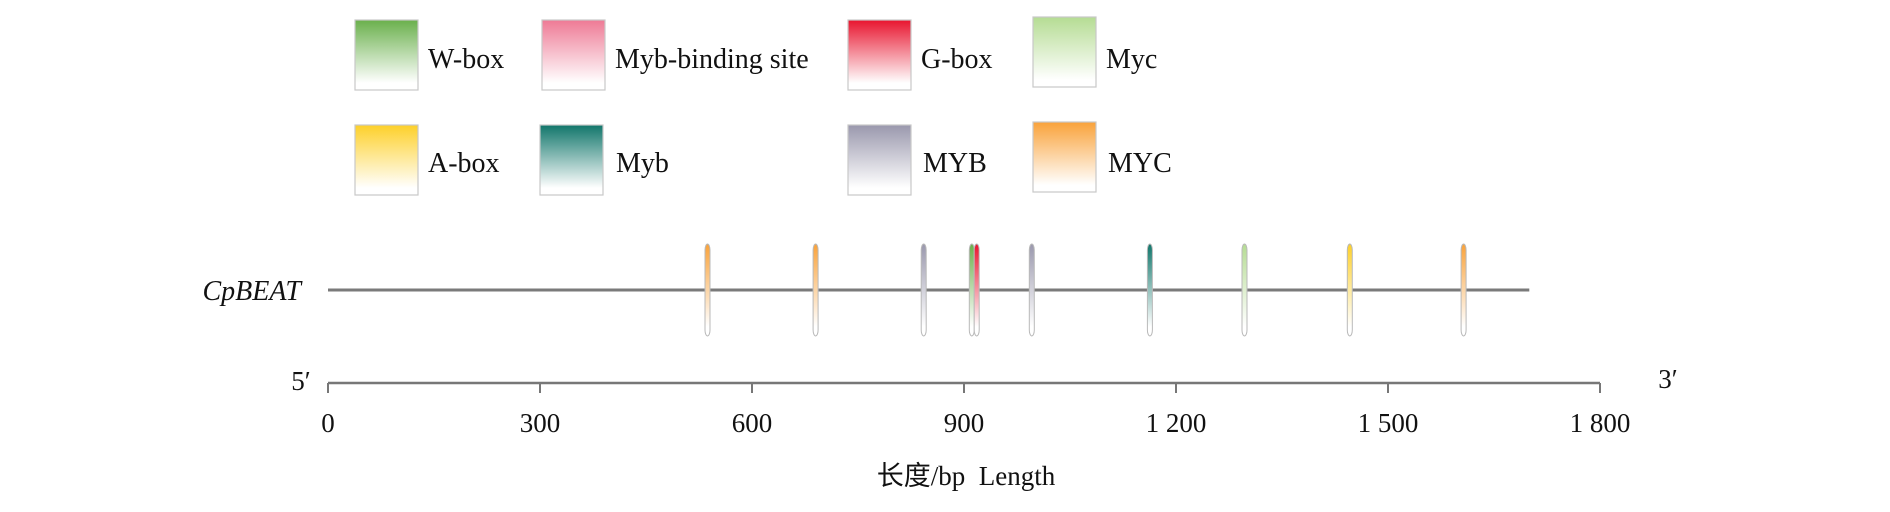  Describe the element at coordinates (427, 160) in the screenshot. I see `legend-item-a-box: A-box` at that location.